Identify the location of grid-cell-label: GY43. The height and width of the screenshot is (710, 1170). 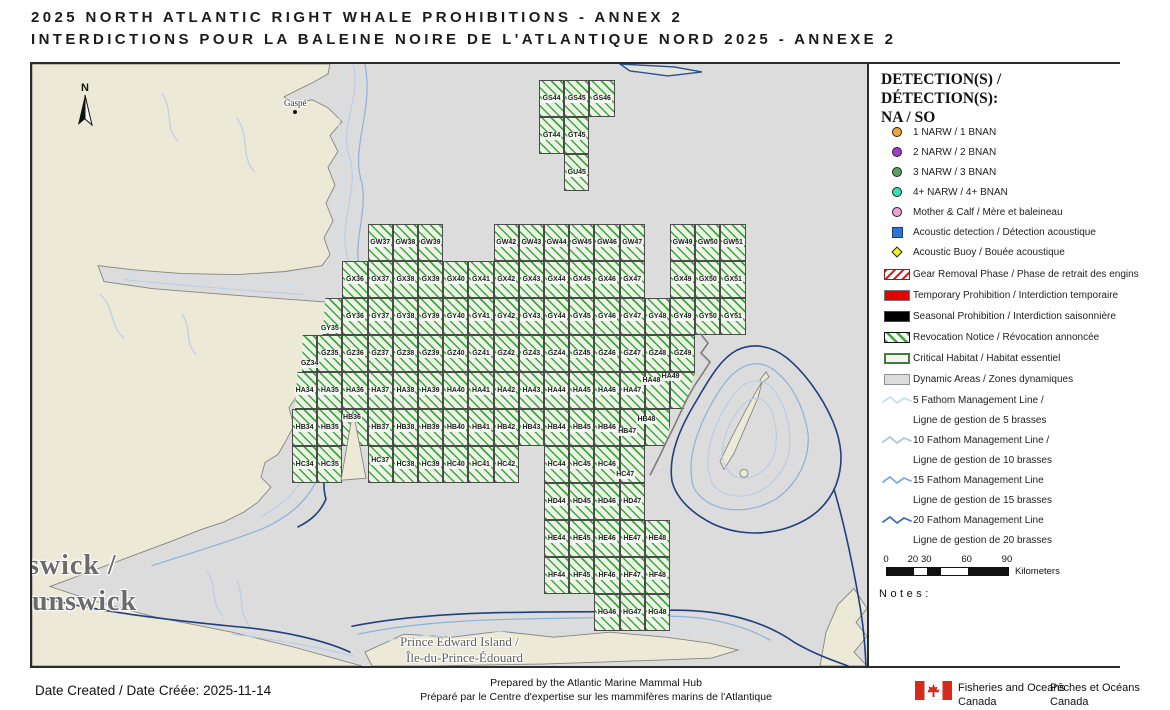
(531, 316).